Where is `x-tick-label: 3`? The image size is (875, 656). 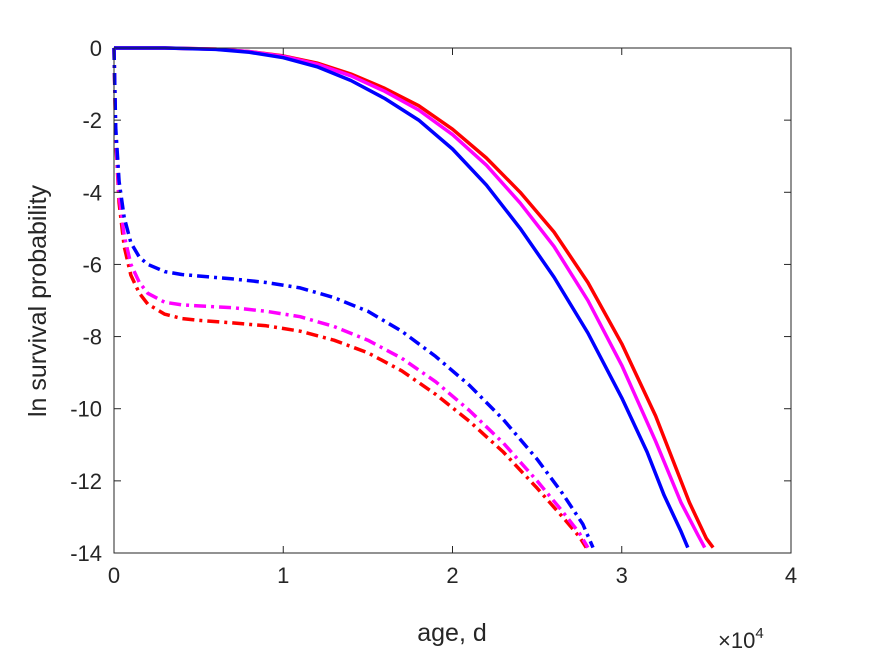
x-tick-label: 3 is located at coordinates (622, 575).